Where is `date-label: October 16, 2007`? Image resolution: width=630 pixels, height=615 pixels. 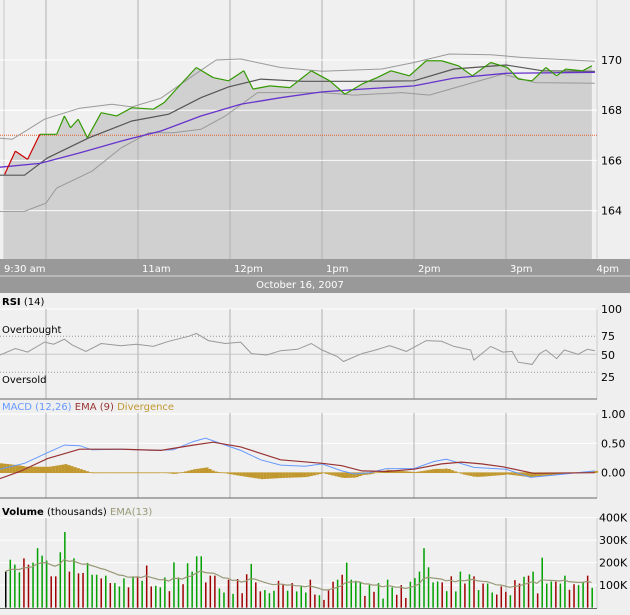 date-label: October 16, 2007 is located at coordinates (300, 285).